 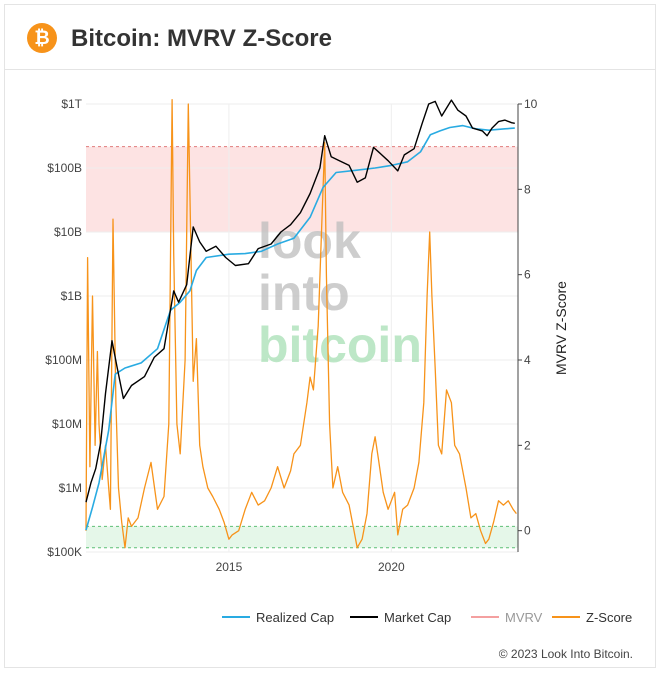 I want to click on y-right-tick-label: 6, so click(x=527, y=275).